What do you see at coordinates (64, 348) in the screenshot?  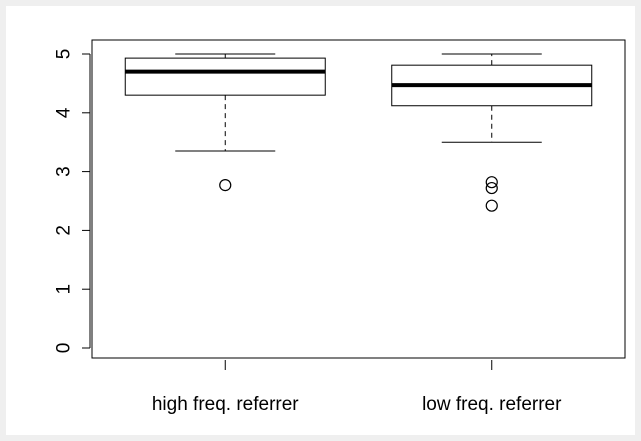 I see `y-tick-label: 0` at bounding box center [64, 348].